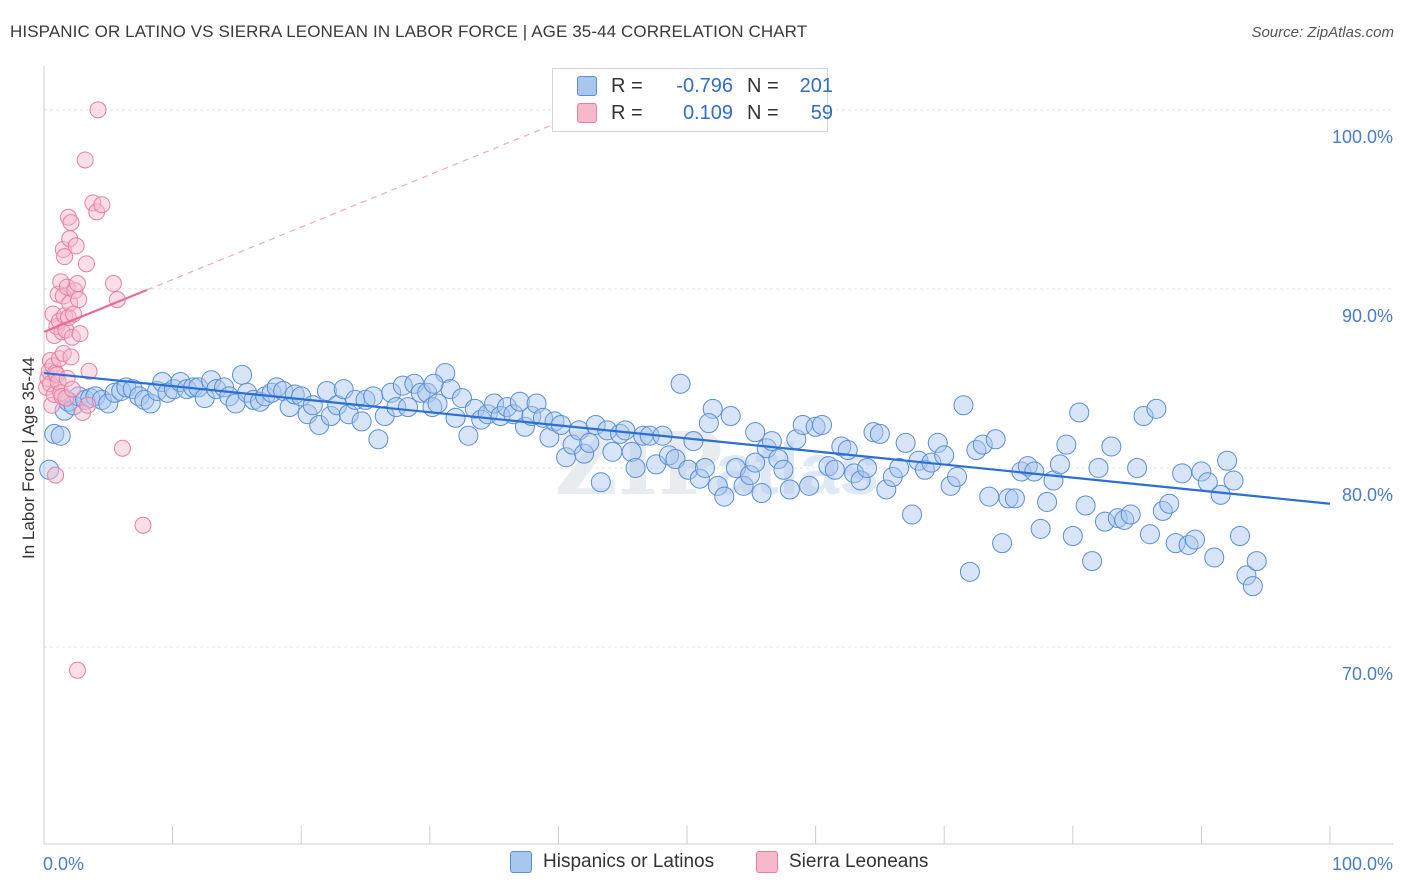 The width and height of the screenshot is (1406, 892). What do you see at coordinates (1367, 316) in the screenshot?
I see `y-tick-label: 90.0%` at bounding box center [1367, 316].